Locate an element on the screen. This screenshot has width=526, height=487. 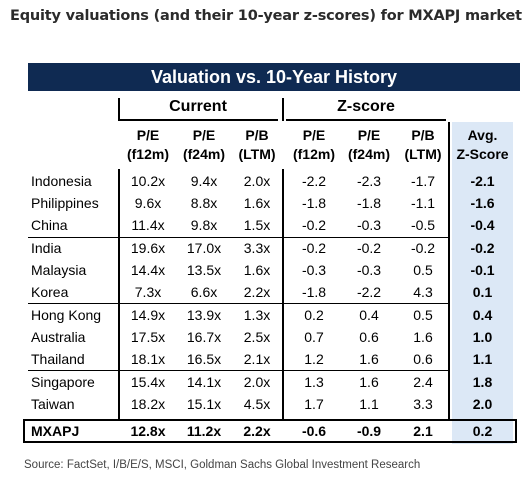
table-row-total: MXAPJ 12.8x 11.2x 2.2x -0.6 -0.9 2.1 0.2 is located at coordinates (263, 431).